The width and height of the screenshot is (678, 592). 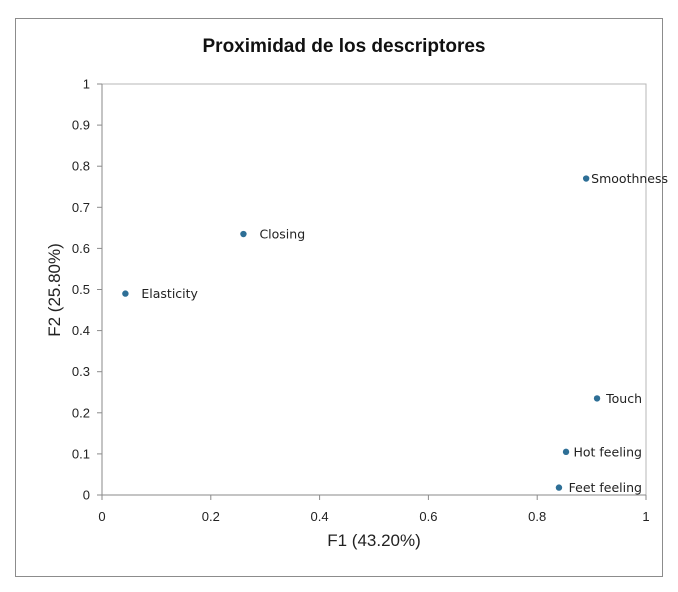 What do you see at coordinates (623, 398) in the screenshot?
I see `point-label: Touch` at bounding box center [623, 398].